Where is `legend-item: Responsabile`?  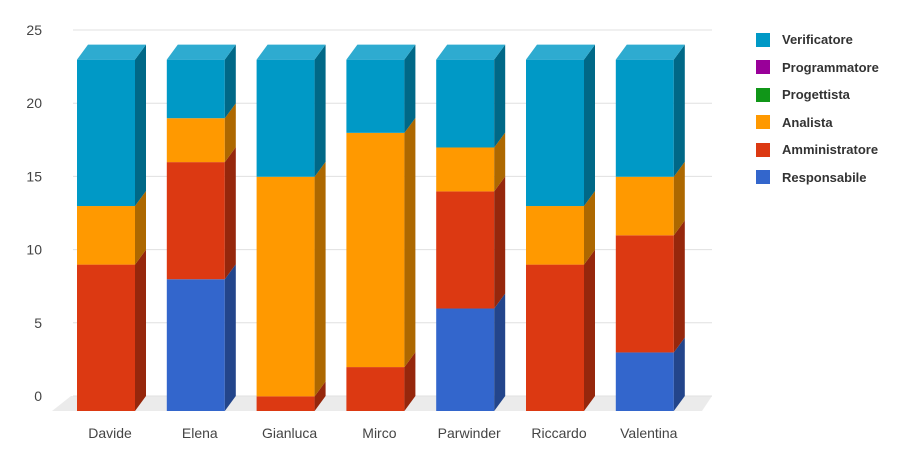 legend-item: Responsabile is located at coordinates (817, 178).